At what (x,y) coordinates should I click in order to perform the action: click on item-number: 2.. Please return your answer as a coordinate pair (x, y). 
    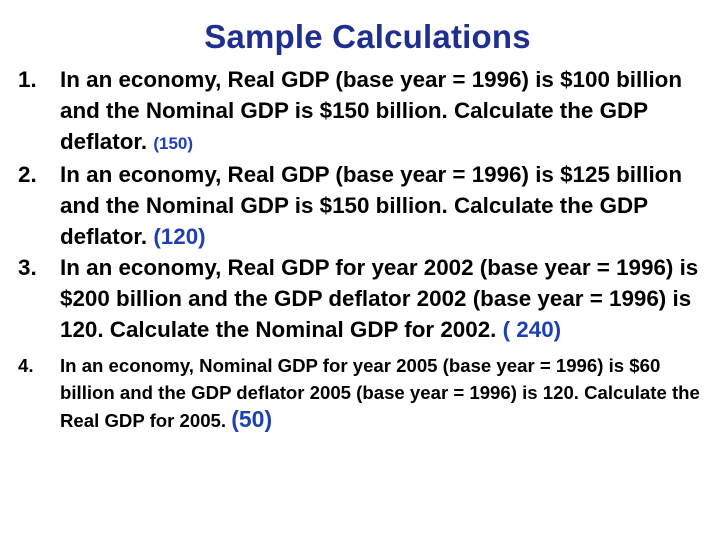
    Looking at the image, I should click on (27, 174).